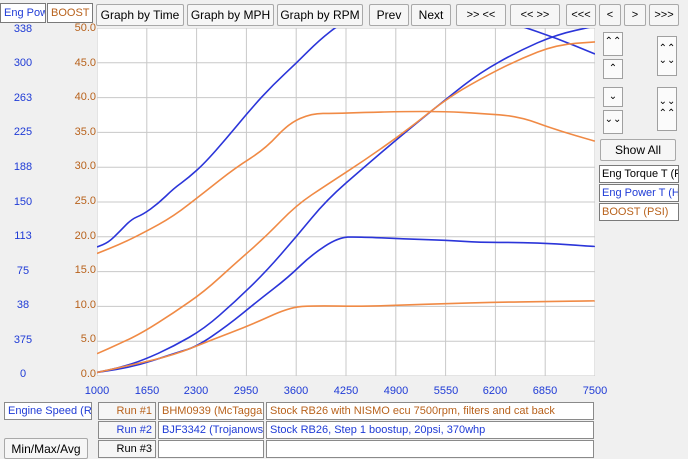 This screenshot has width=688, height=459. Describe the element at coordinates (211, 411) in the screenshot. I see `run-1-id: BHM0939 (McTaggart` at that location.